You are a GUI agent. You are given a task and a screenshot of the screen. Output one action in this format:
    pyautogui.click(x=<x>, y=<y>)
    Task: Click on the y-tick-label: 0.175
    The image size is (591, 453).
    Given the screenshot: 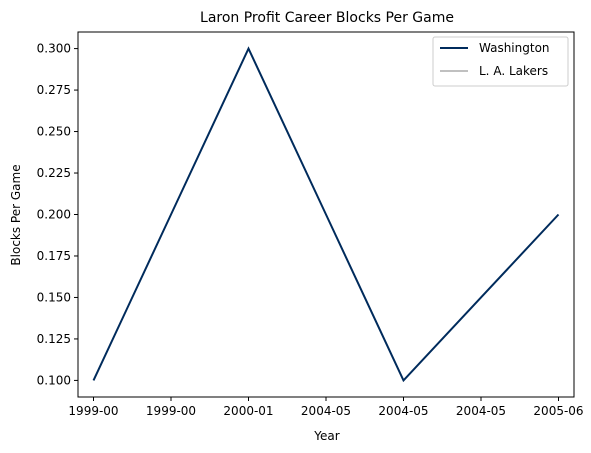 What is the action you would take?
    pyautogui.click(x=54, y=256)
    